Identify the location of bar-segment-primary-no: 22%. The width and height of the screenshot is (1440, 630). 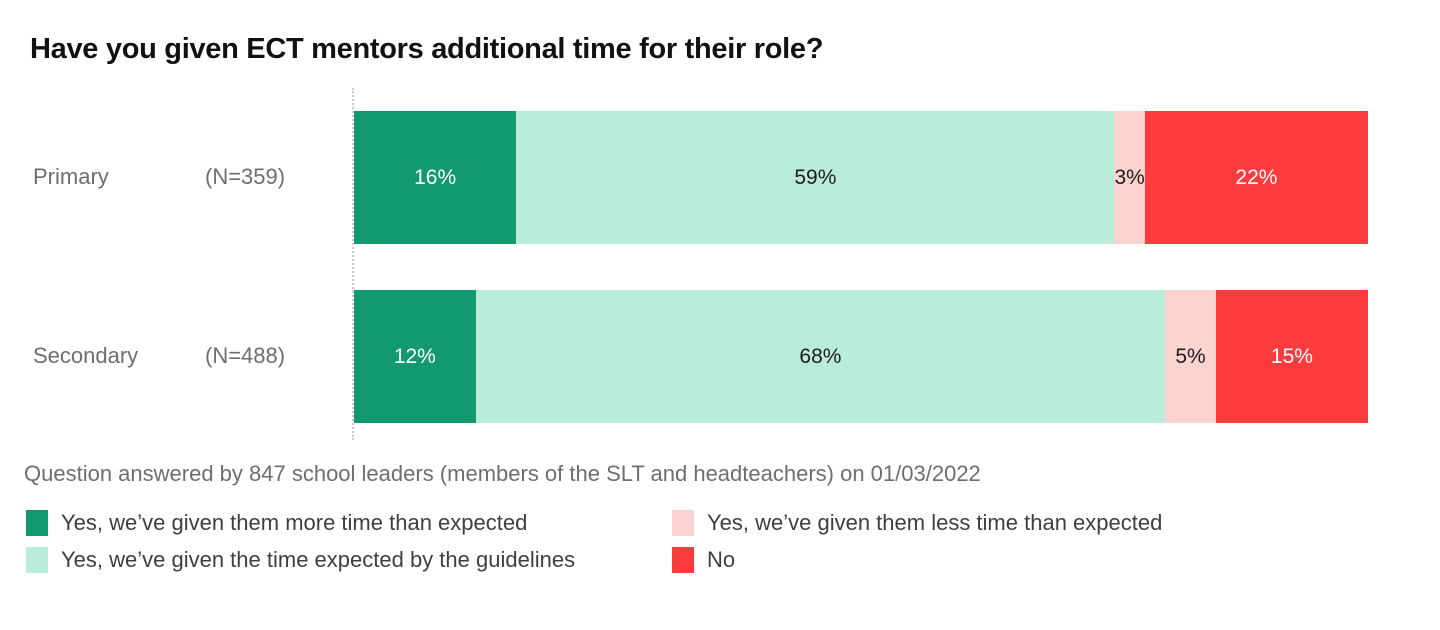
(1256, 177).